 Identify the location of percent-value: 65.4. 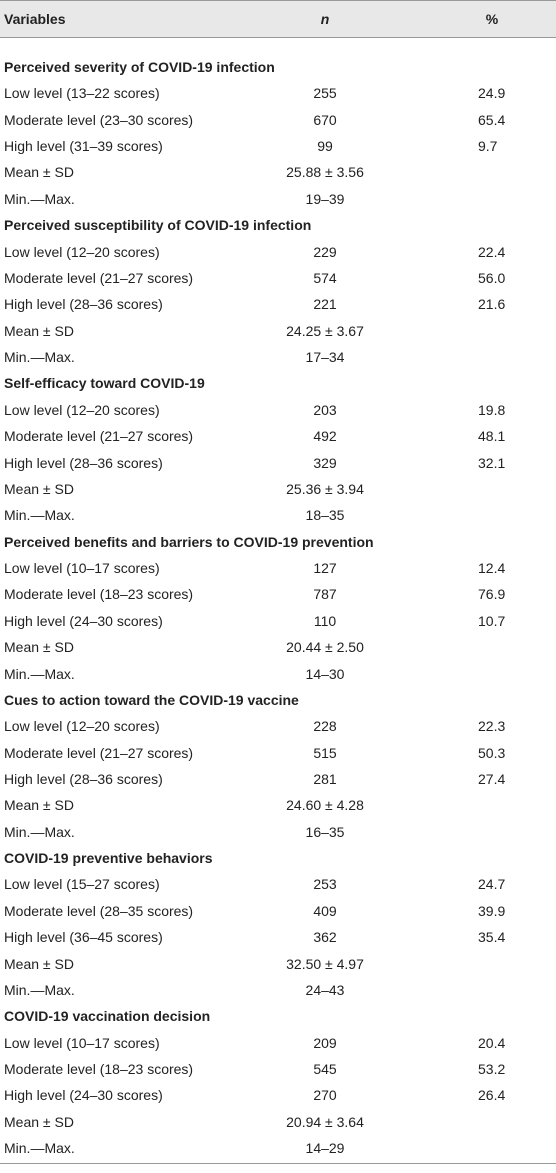
(492, 119).